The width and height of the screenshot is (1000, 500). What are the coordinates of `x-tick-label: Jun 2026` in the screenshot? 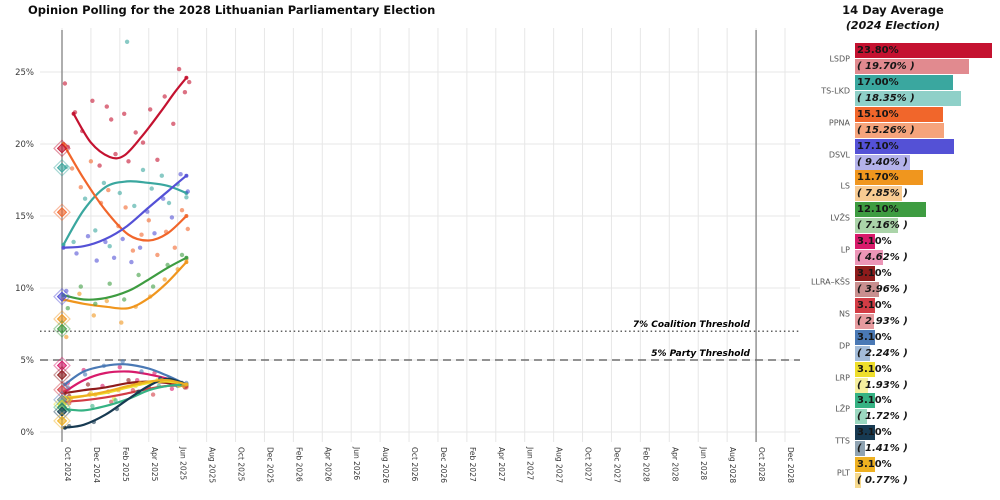 It's located at (356, 463).